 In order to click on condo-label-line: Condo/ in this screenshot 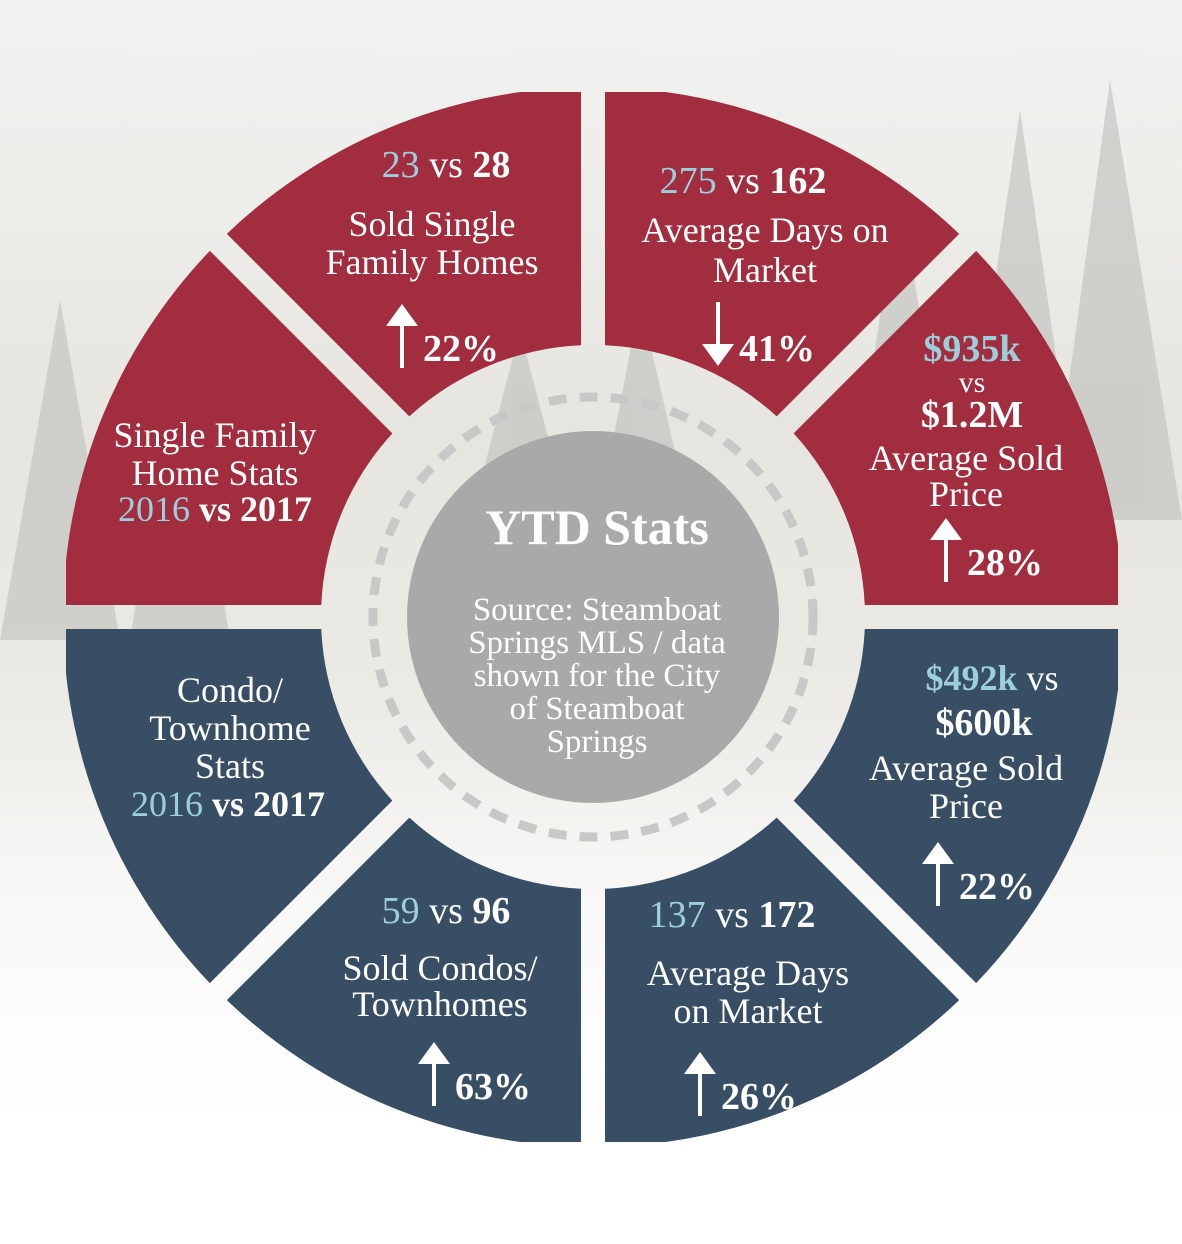, I will do `click(230, 690)`.